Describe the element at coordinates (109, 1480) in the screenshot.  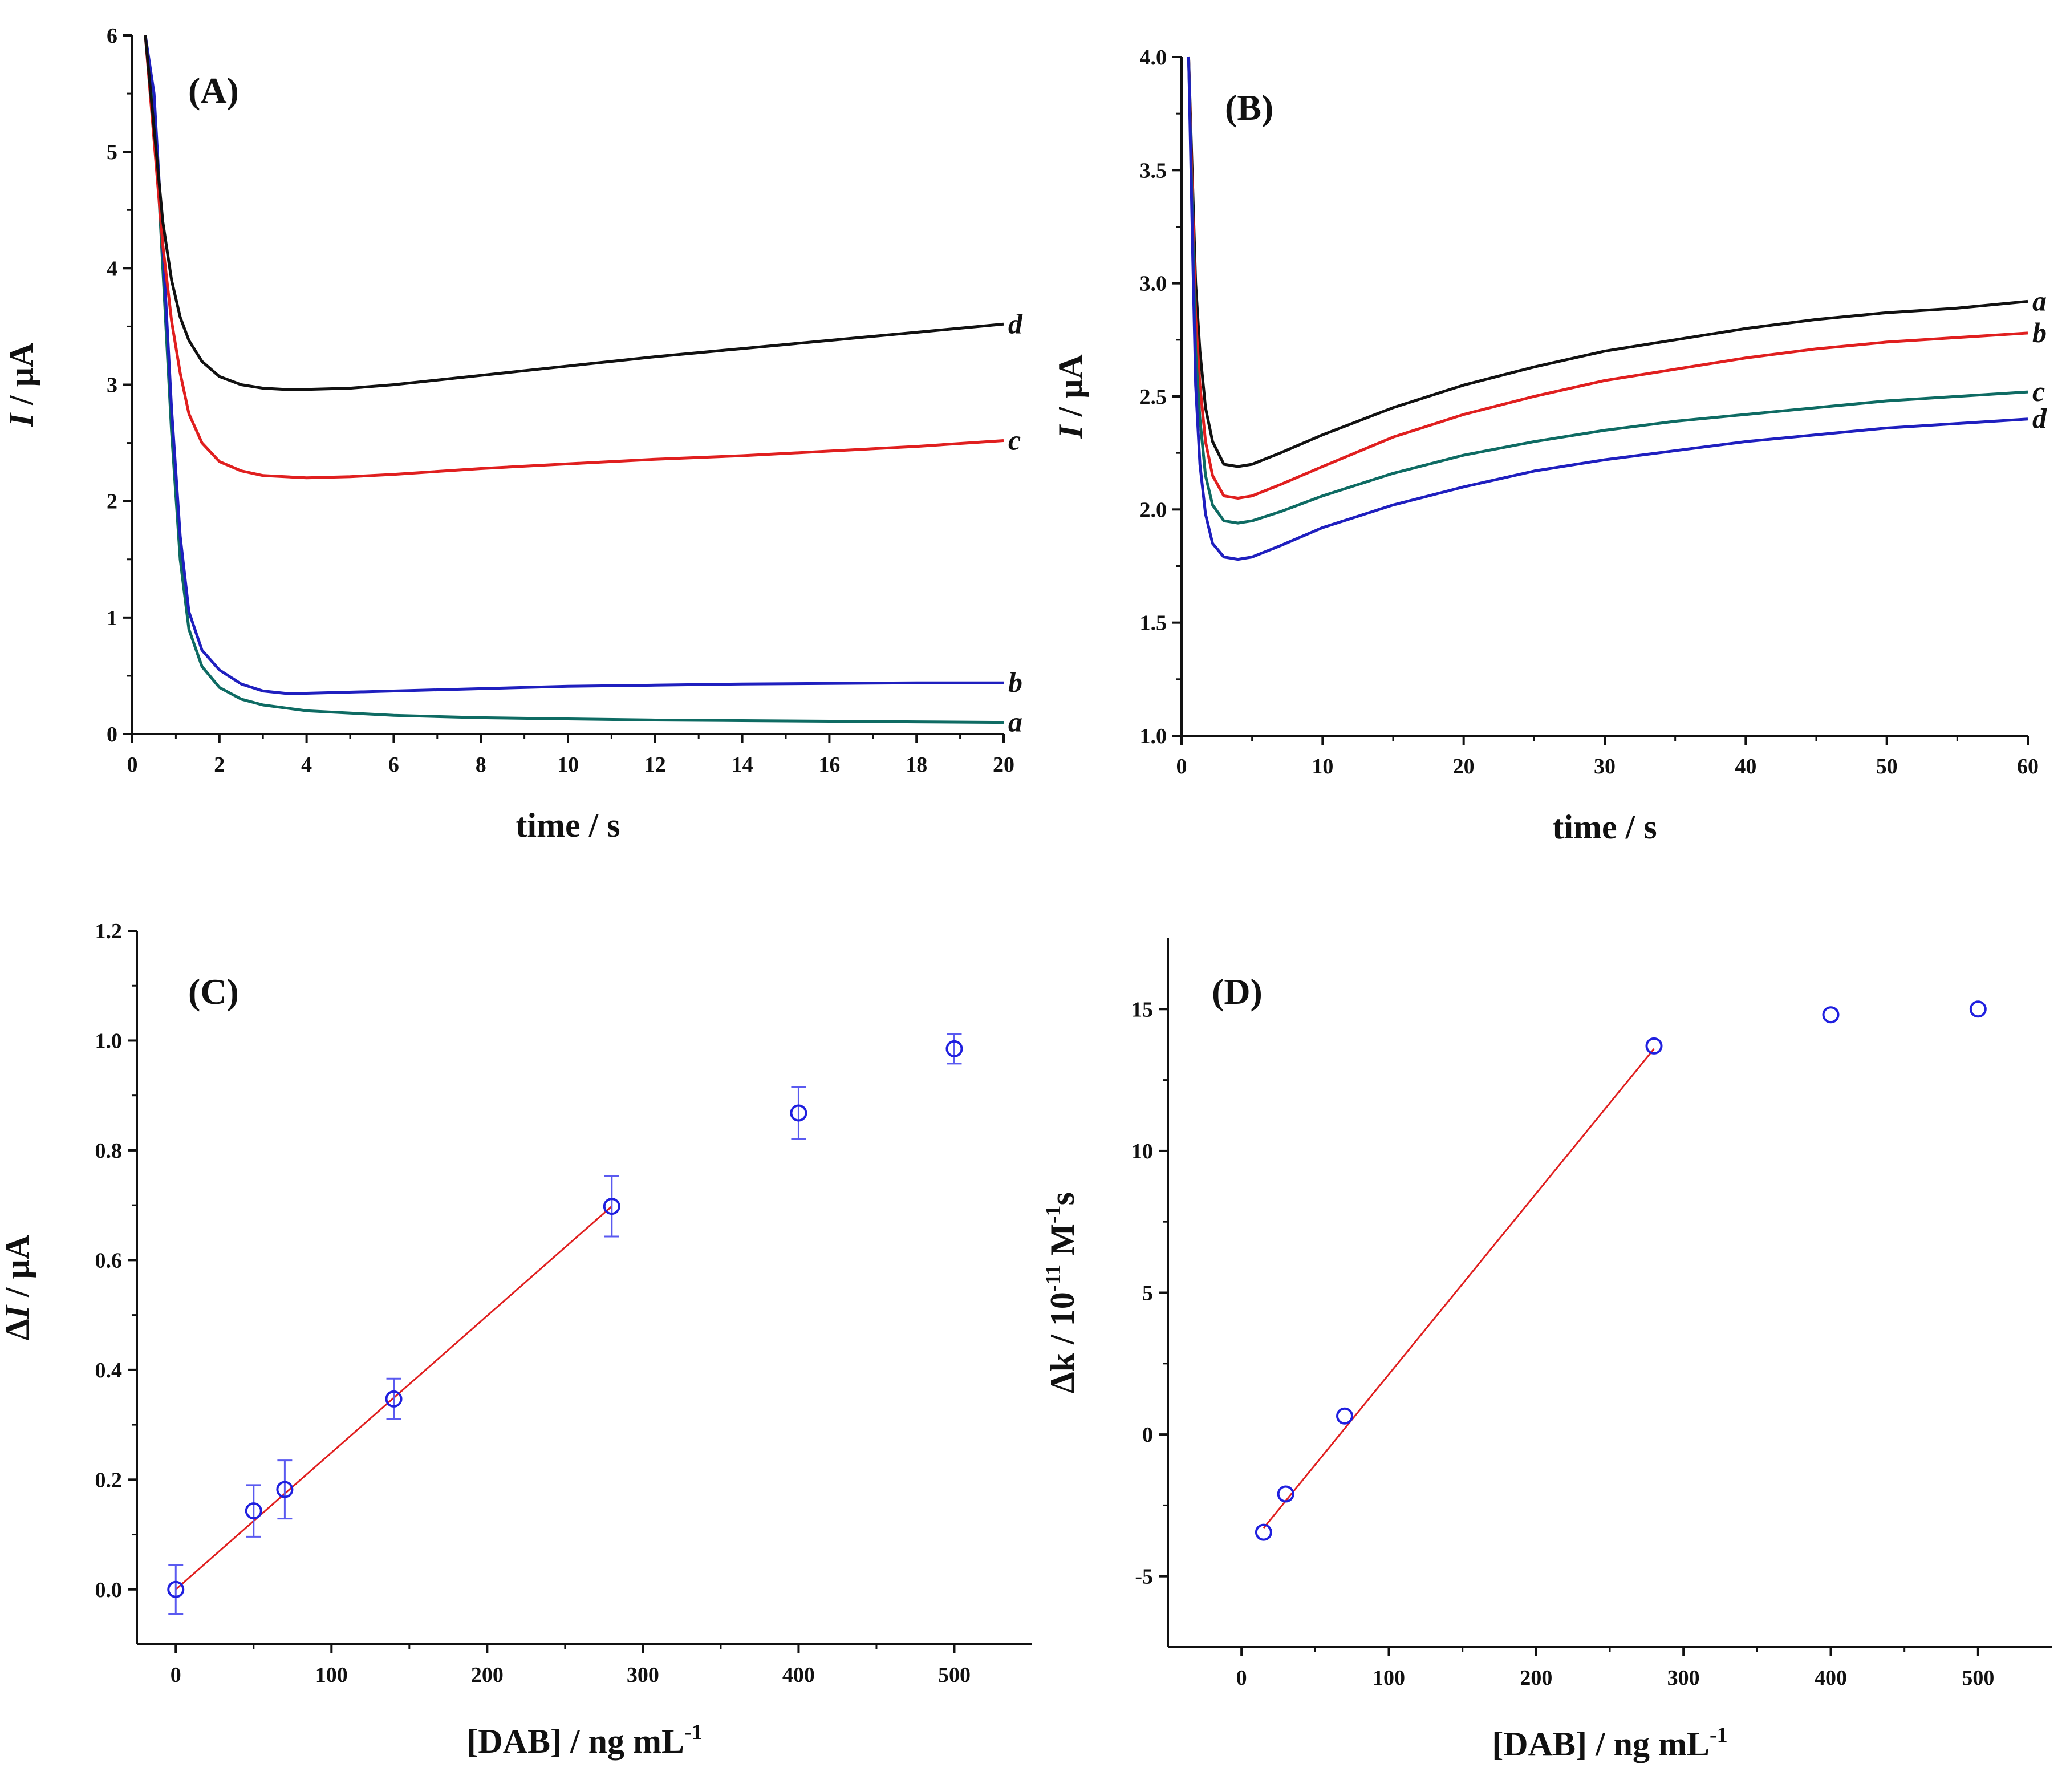
I see `y-tick-label: 0.2` at that location.